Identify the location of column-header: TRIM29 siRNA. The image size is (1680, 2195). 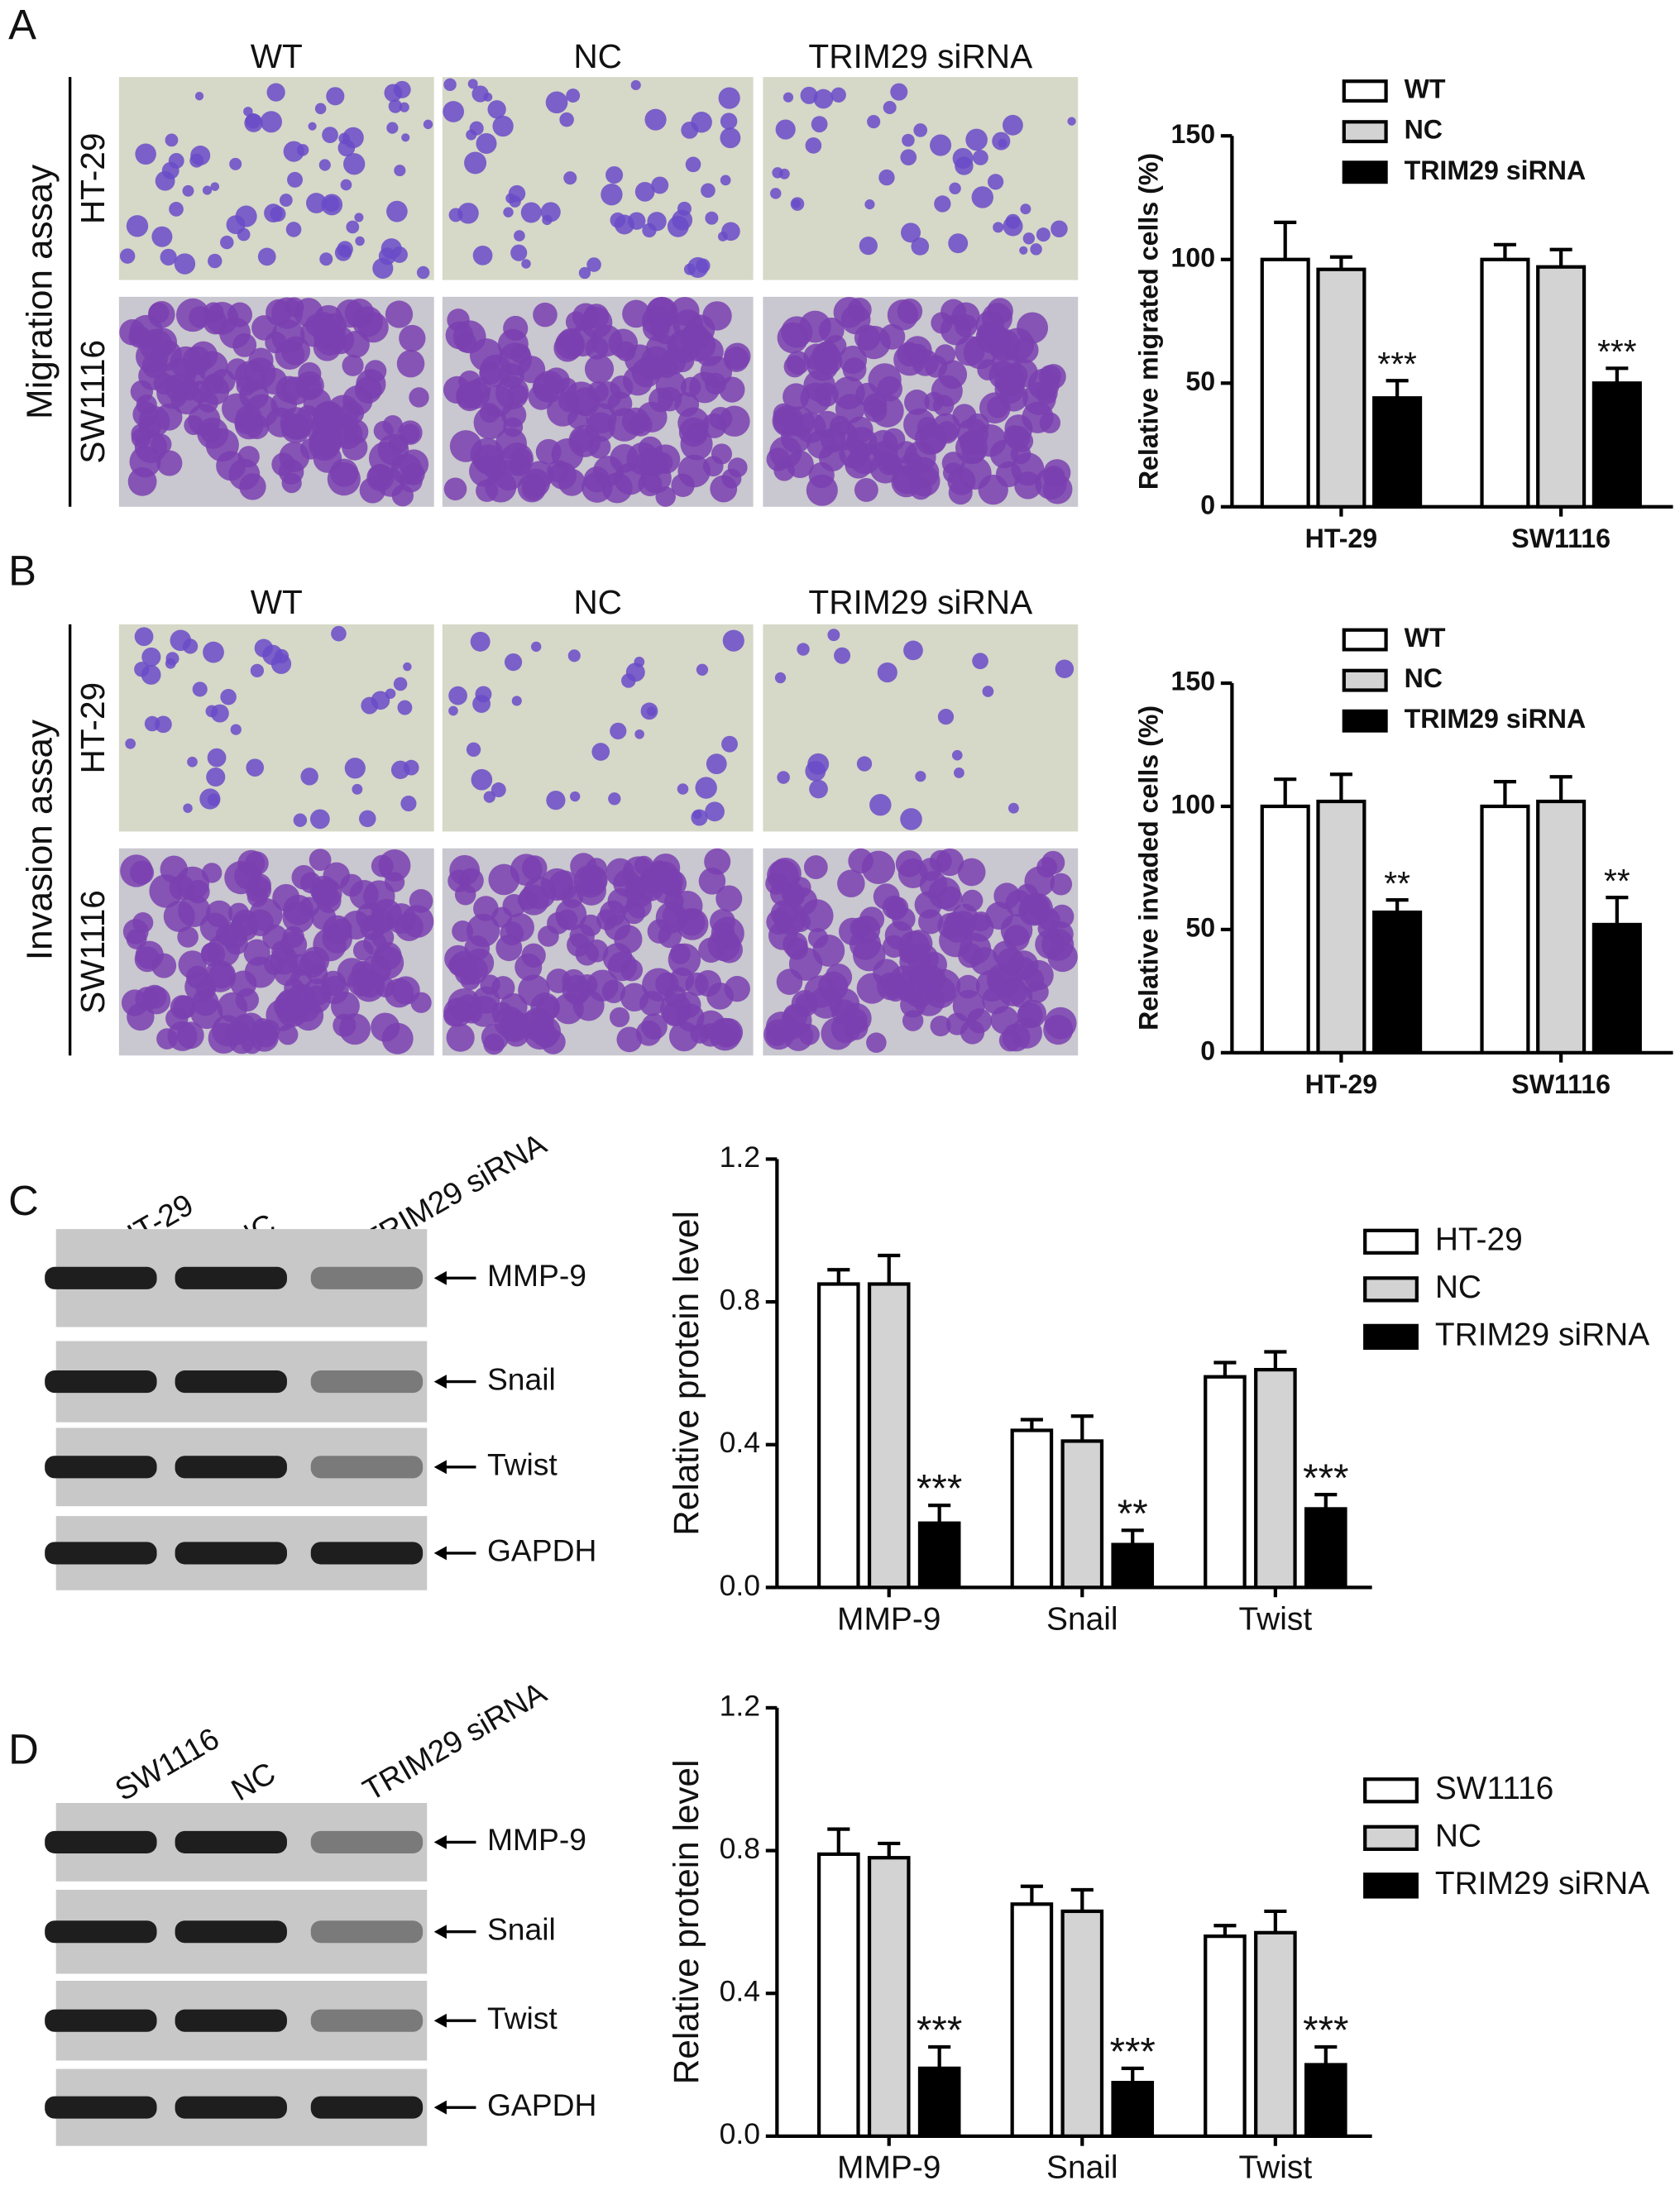
(920, 602).